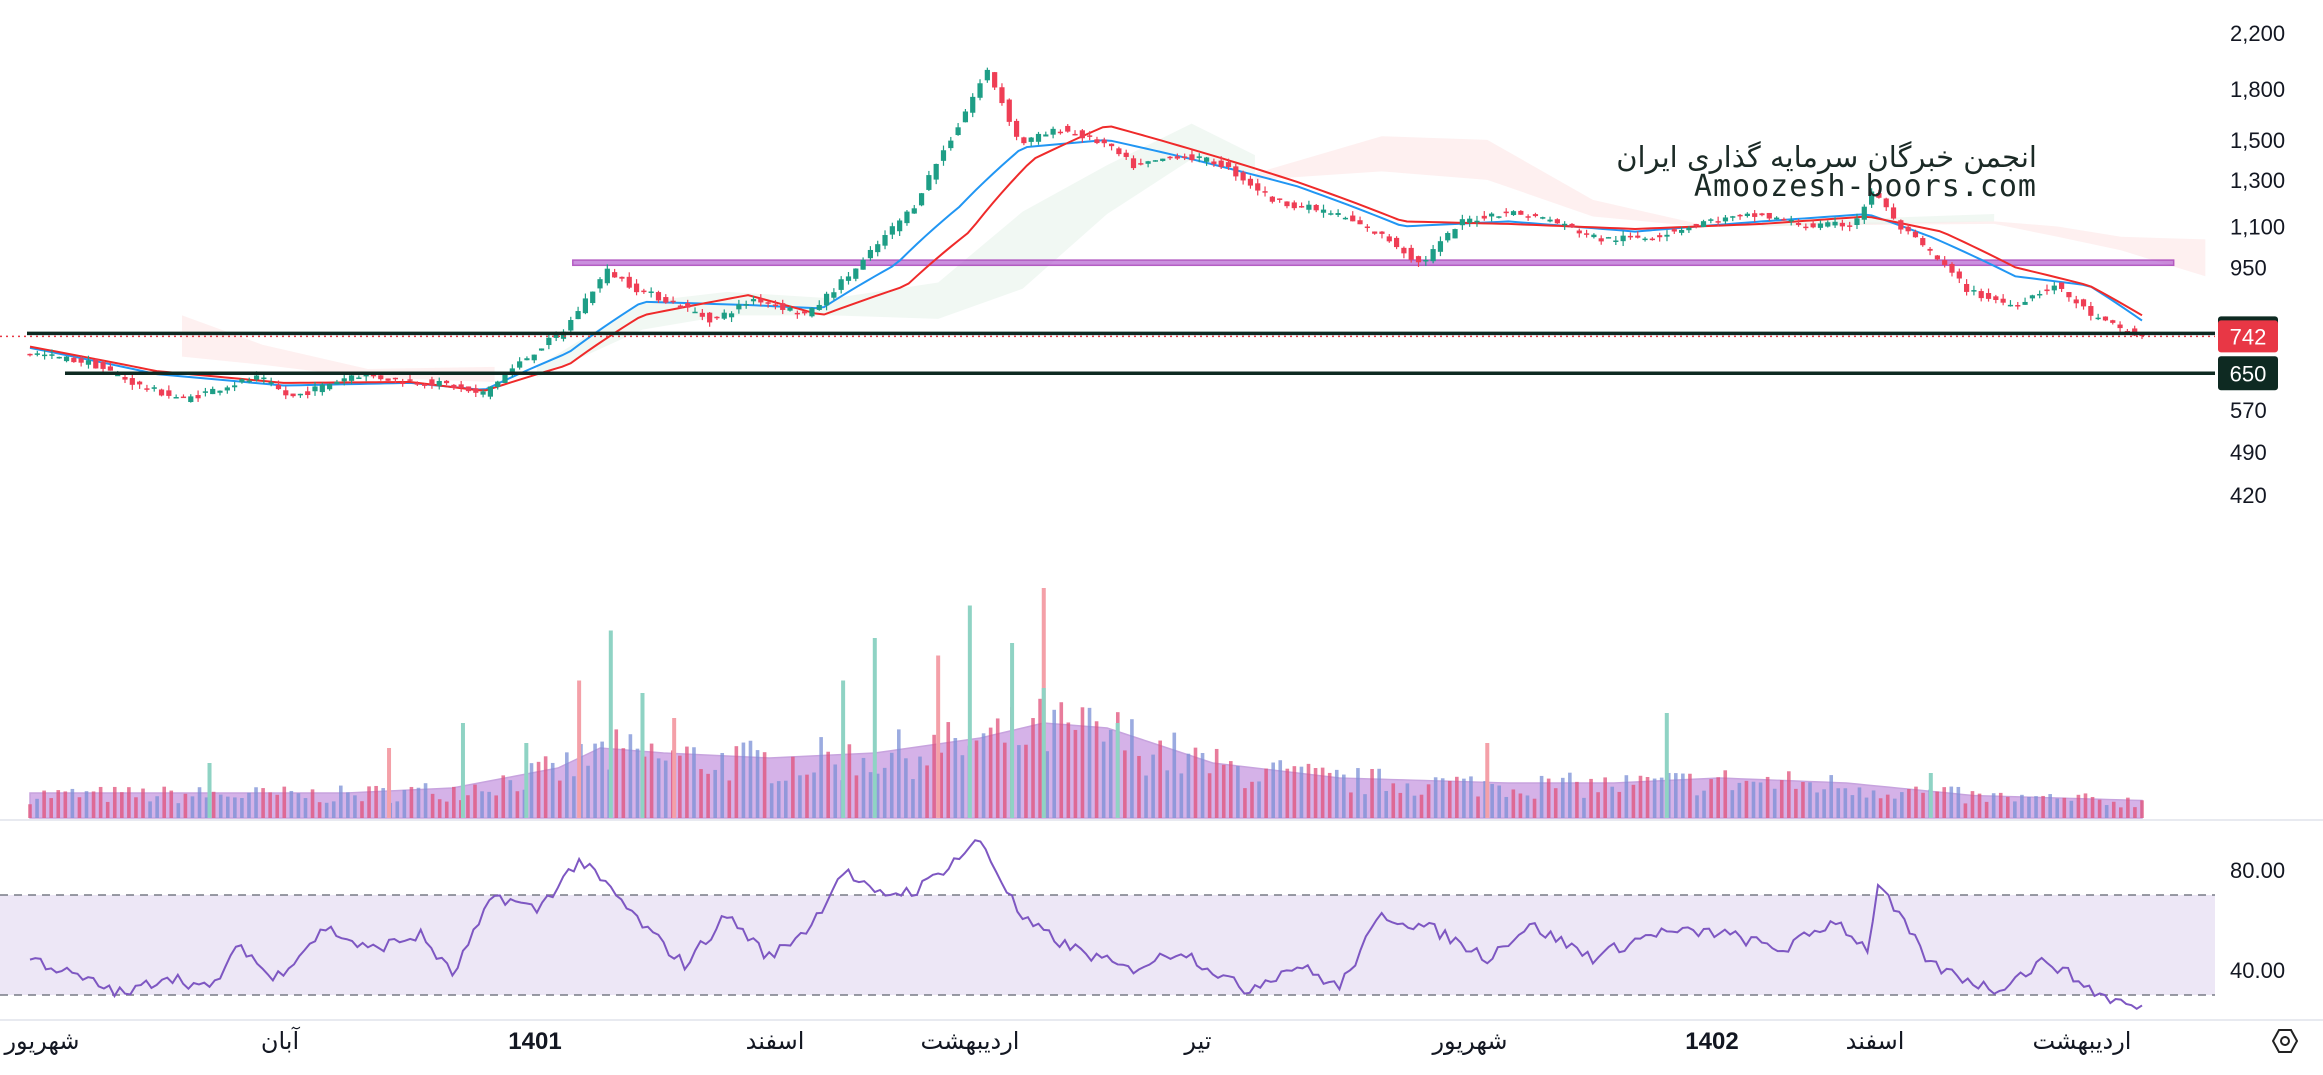 Image resolution: width=2323 pixels, height=1075 pixels. Describe the element at coordinates (970, 1041) in the screenshot. I see `time-tick-label: اردیبهشت` at that location.